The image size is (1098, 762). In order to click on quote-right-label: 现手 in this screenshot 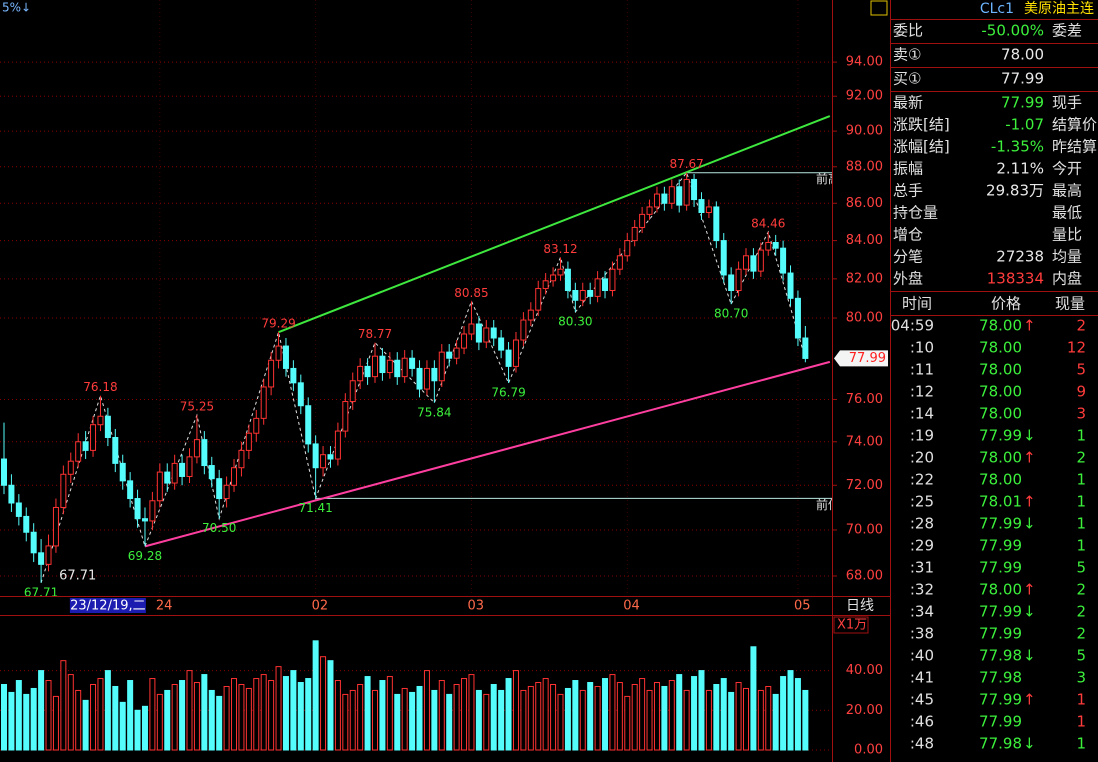, I will do `click(1067, 103)`.